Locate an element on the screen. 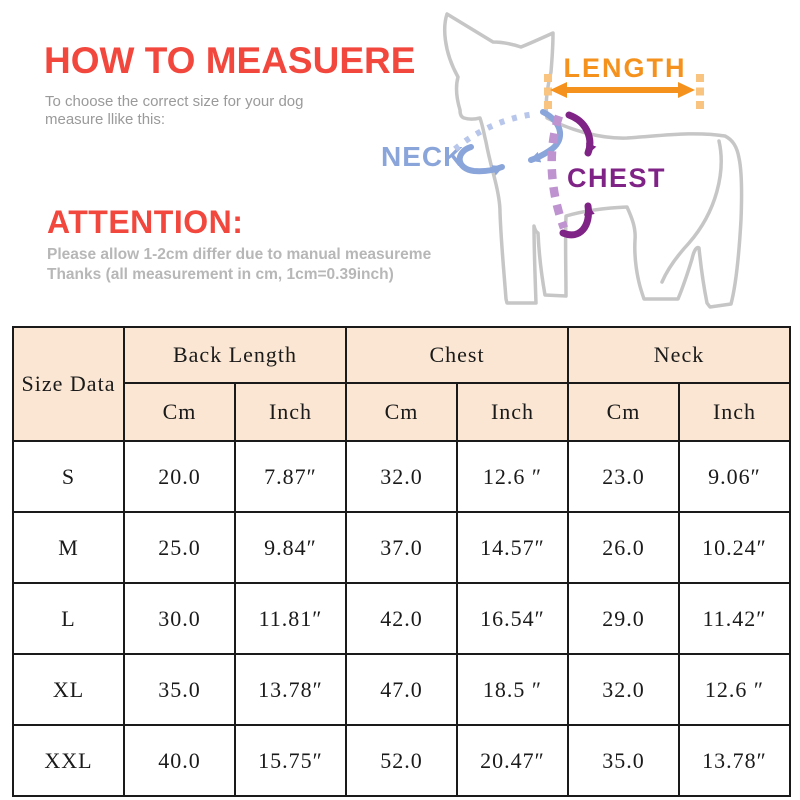  table-row: L 30.0 11.81″ 42.0 16.54″ 29.0 11.42″ is located at coordinates (402, 618).